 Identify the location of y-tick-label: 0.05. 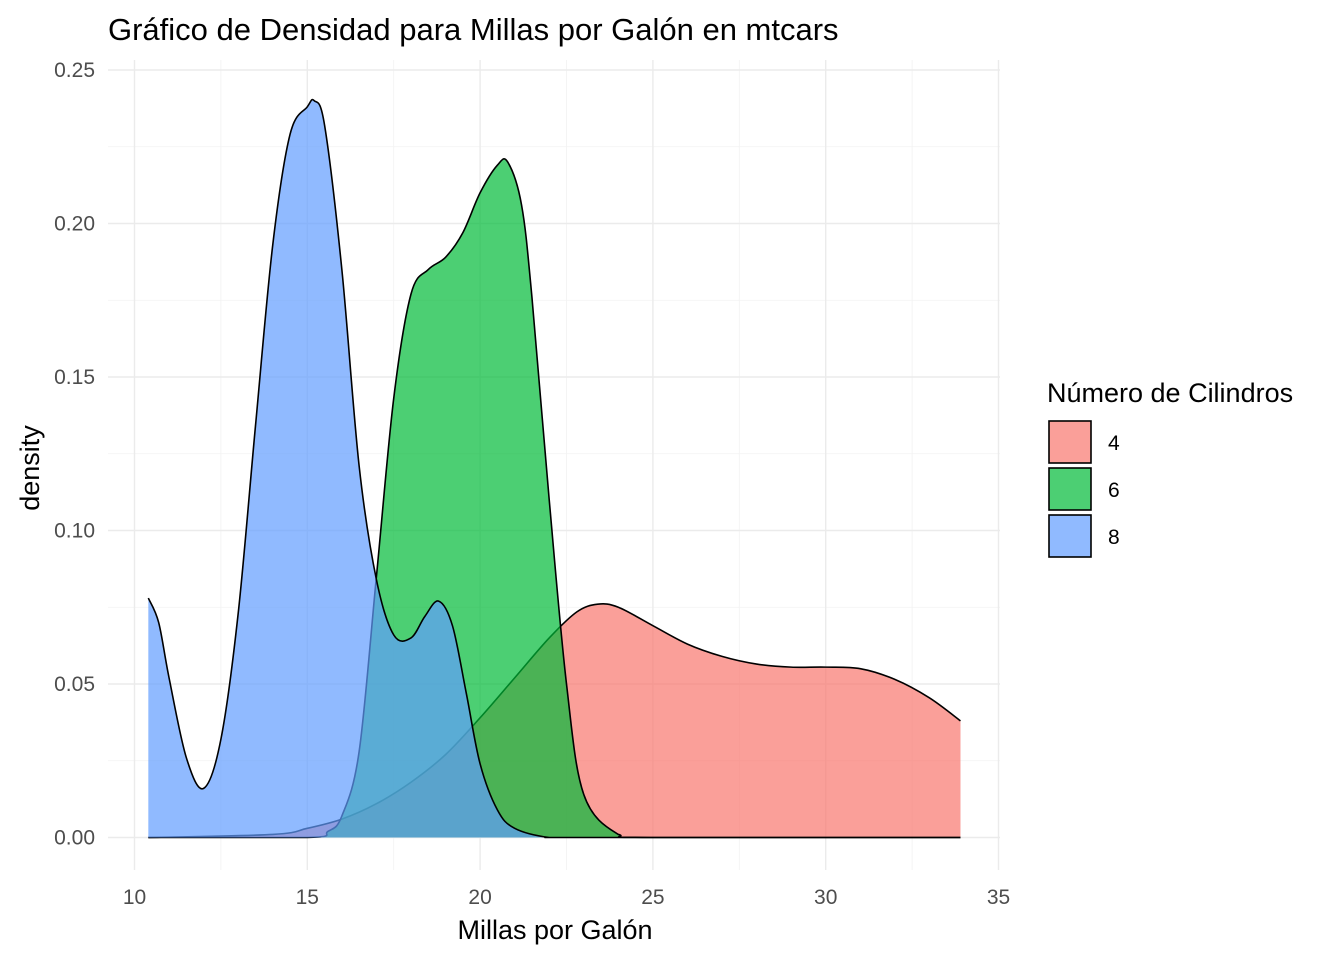
(74, 684).